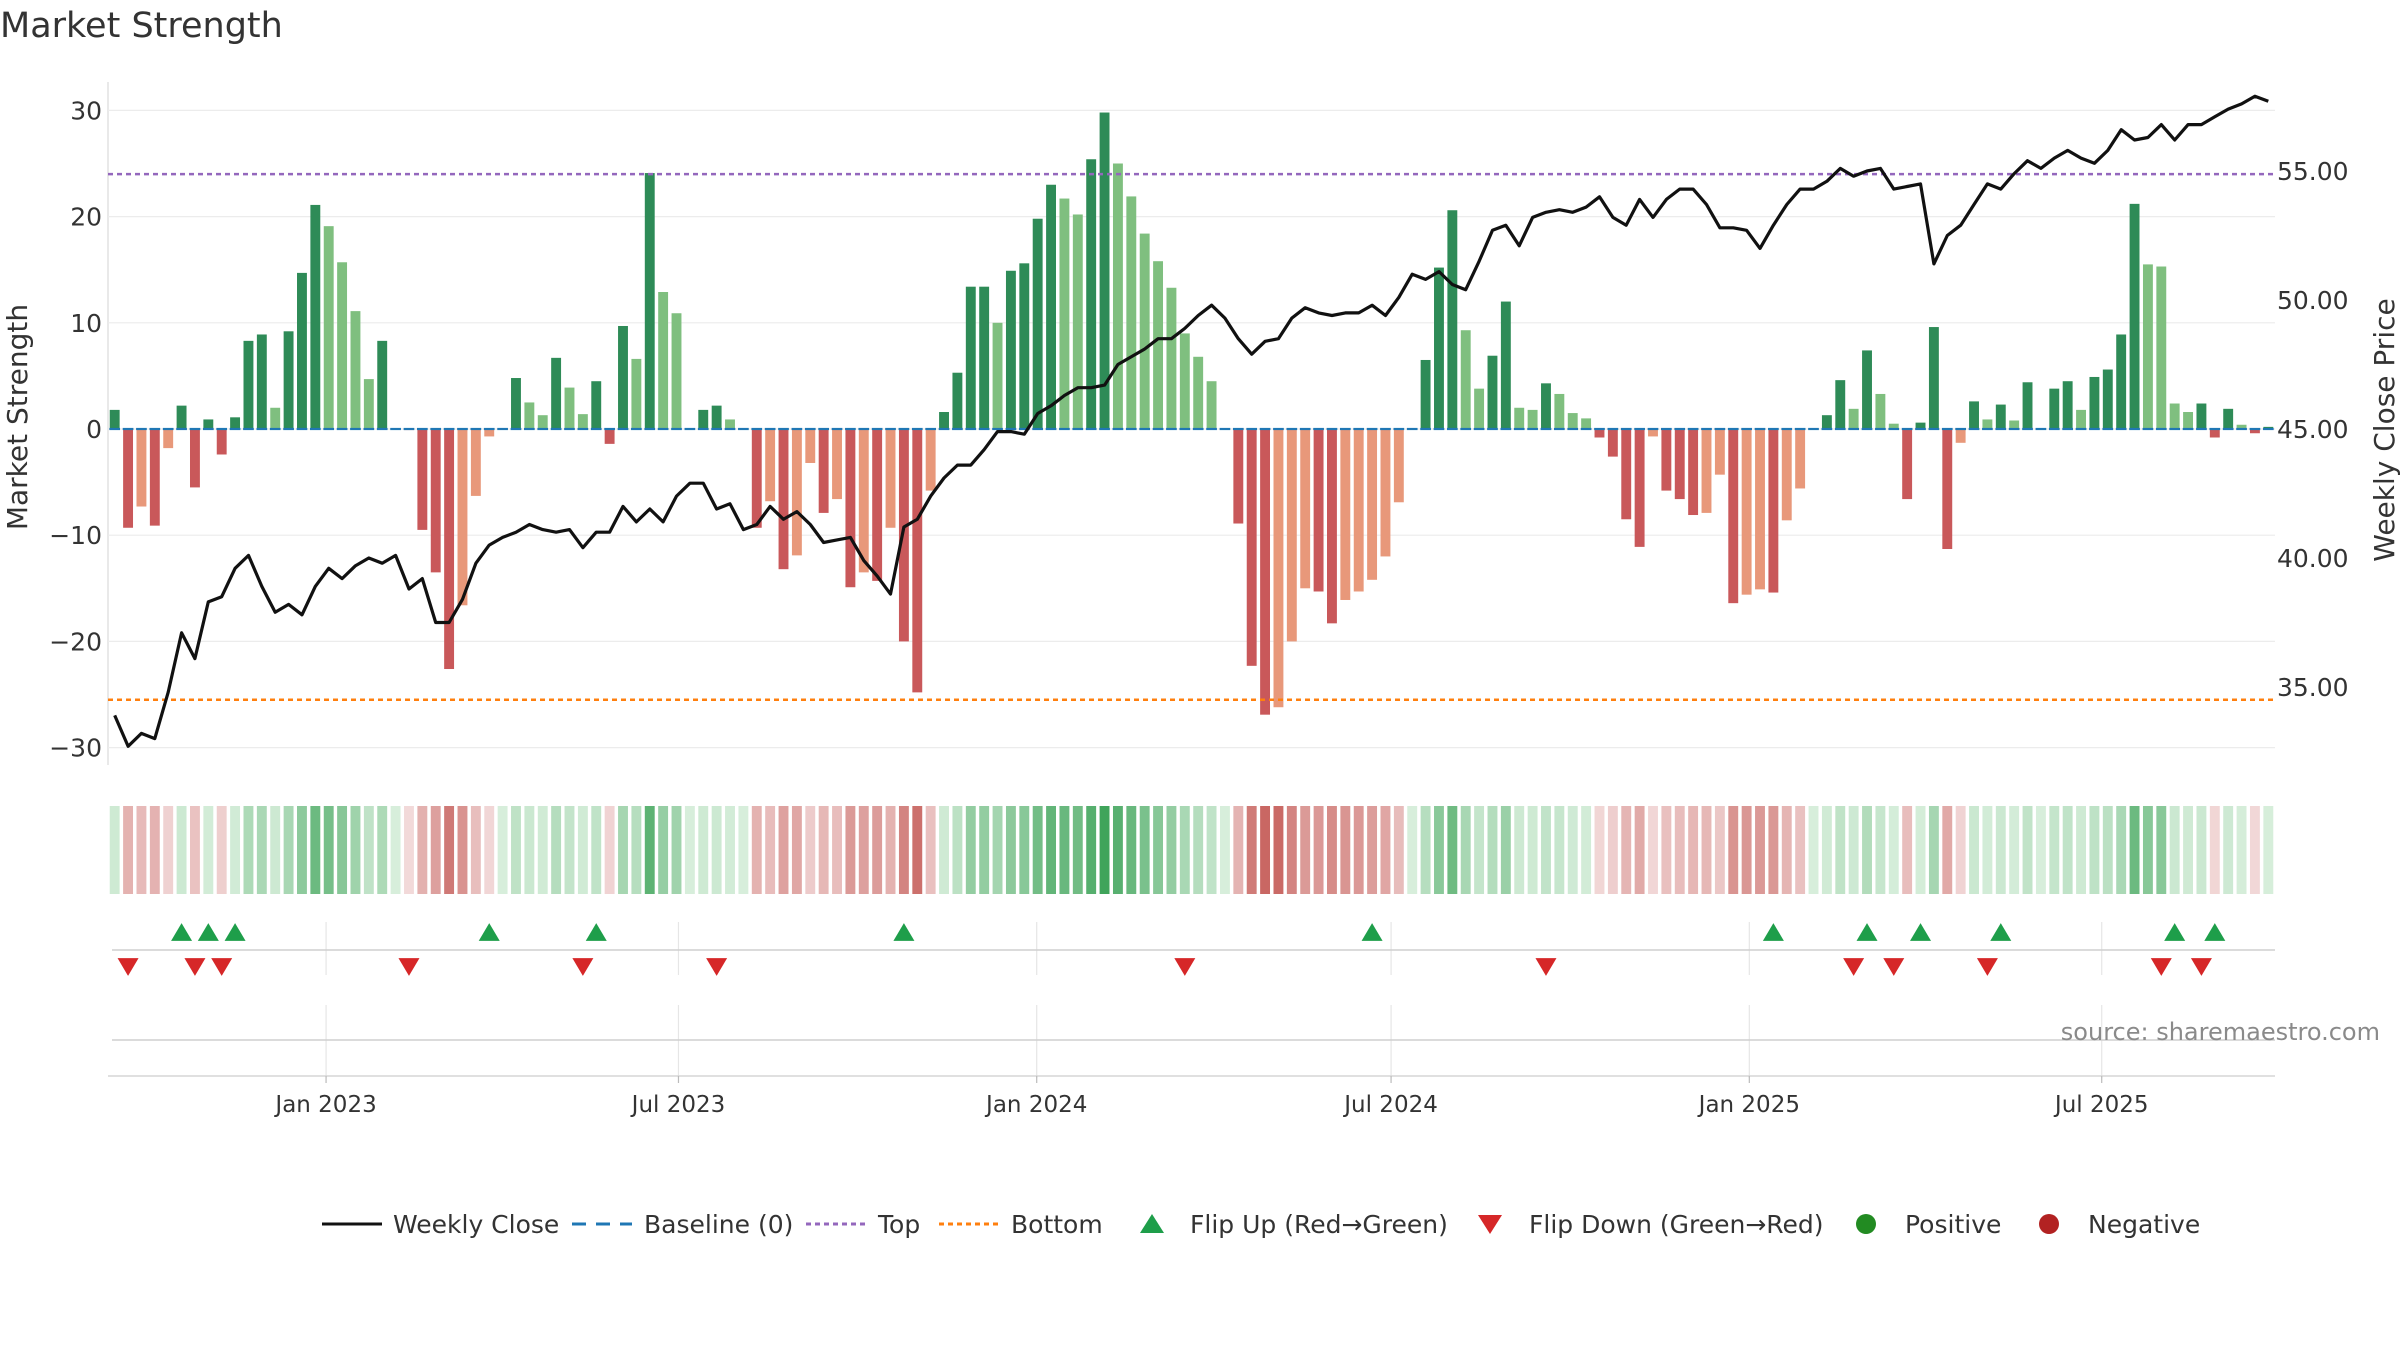  What do you see at coordinates (75, 535) in the screenshot?
I see `y-tick-label: −10` at bounding box center [75, 535].